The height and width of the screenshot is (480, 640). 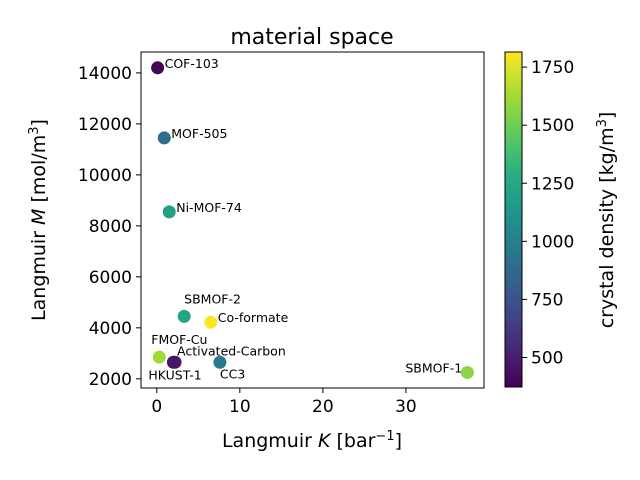 What do you see at coordinates (311, 37) in the screenshot?
I see `chart-title: material space` at bounding box center [311, 37].